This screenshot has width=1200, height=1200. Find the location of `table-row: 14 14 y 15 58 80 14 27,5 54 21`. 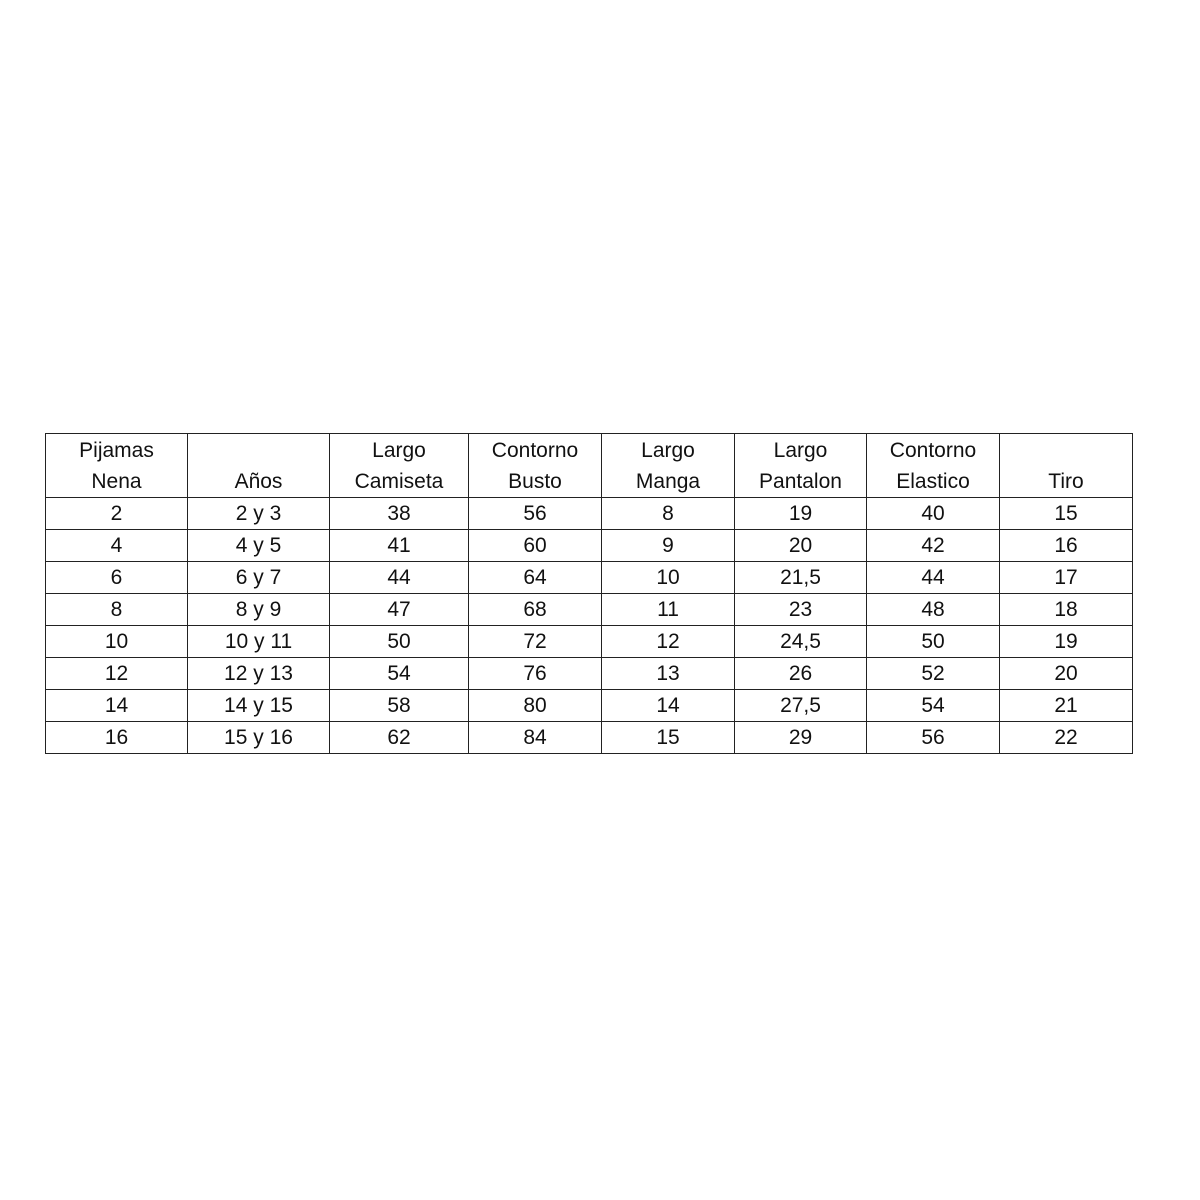

table-row: 14 14 y 15 58 80 14 27,5 54 21 is located at coordinates (589, 705).